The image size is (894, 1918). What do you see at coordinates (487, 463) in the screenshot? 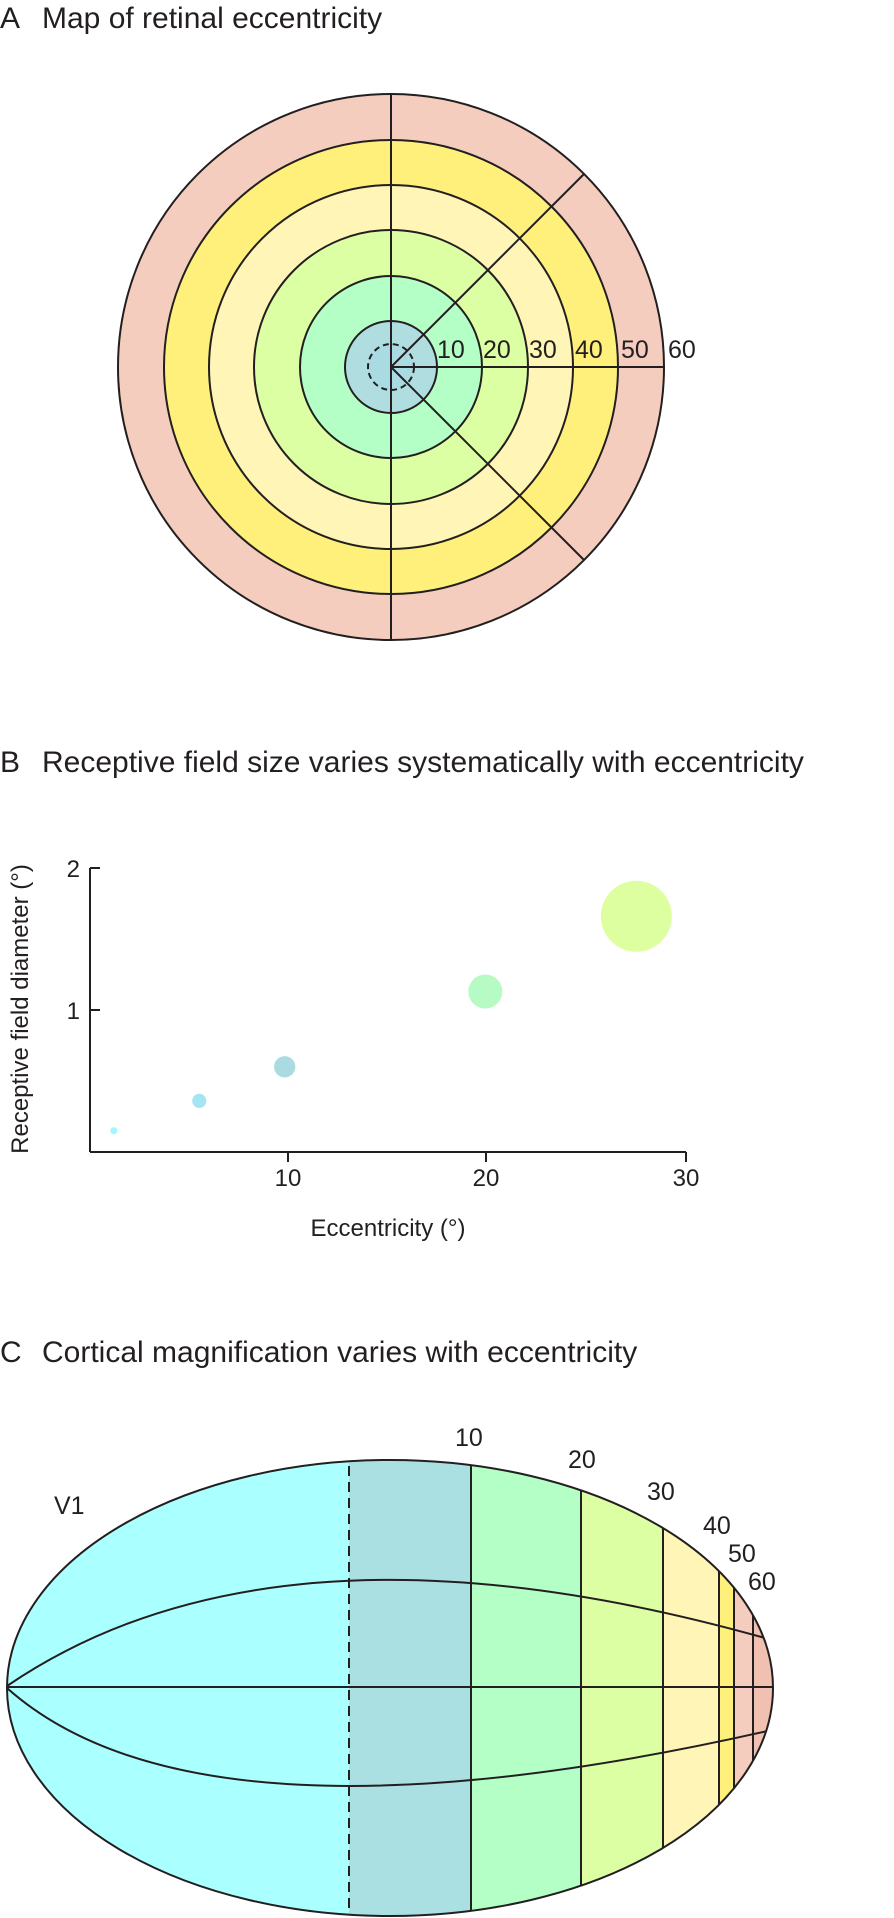
I see `lower-oblique-meridian` at bounding box center [487, 463].